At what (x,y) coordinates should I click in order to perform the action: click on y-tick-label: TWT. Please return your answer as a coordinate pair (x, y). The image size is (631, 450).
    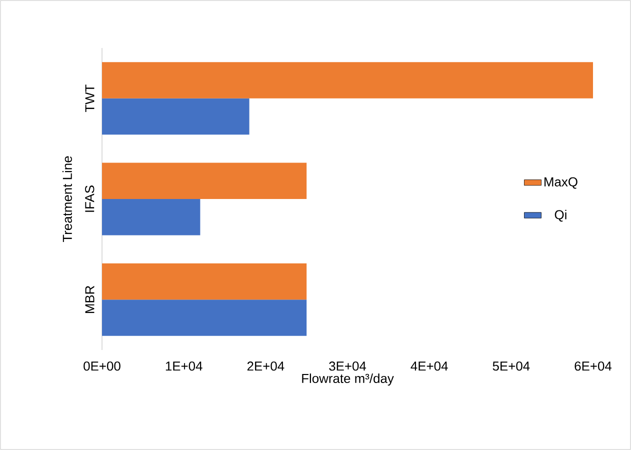
    Looking at the image, I should click on (89, 98).